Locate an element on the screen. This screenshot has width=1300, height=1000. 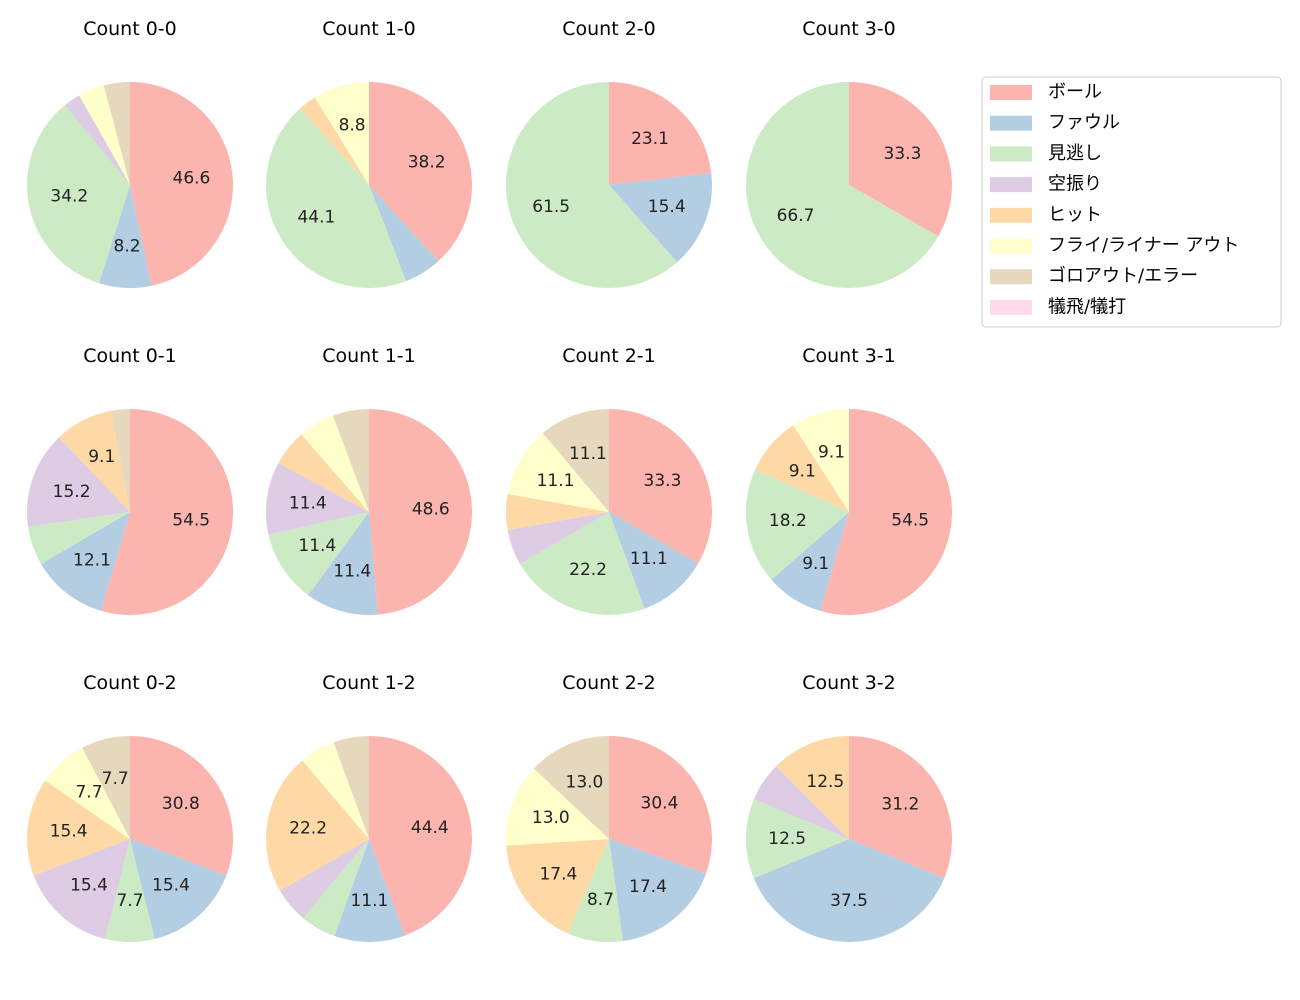
slice-label: 31.2 is located at coordinates (900, 805).